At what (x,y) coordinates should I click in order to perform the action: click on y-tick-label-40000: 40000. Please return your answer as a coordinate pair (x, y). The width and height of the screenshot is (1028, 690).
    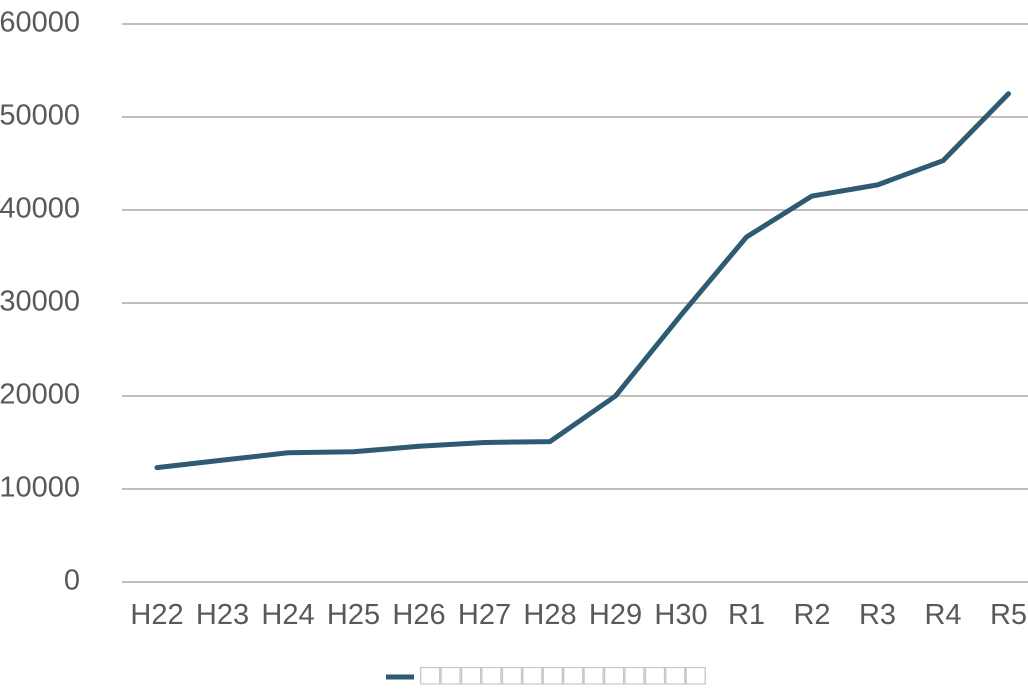
    Looking at the image, I should click on (40, 209).